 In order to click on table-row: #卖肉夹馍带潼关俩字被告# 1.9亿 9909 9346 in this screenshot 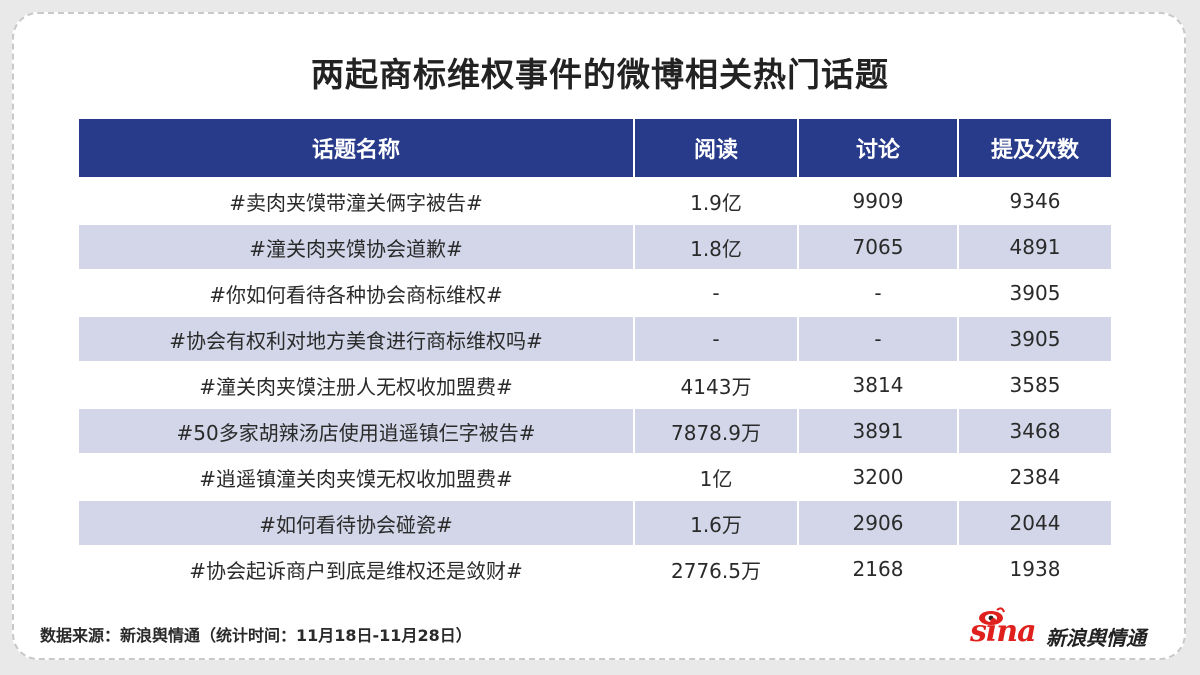, I will do `click(595, 200)`.